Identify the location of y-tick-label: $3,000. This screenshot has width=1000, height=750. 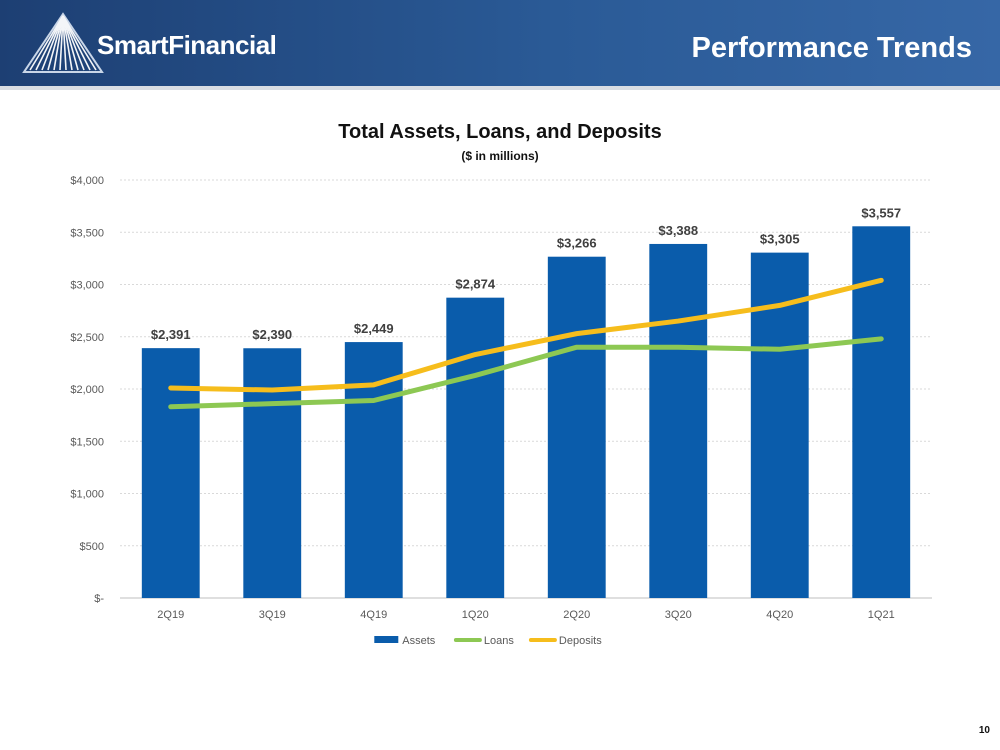
(87, 286).